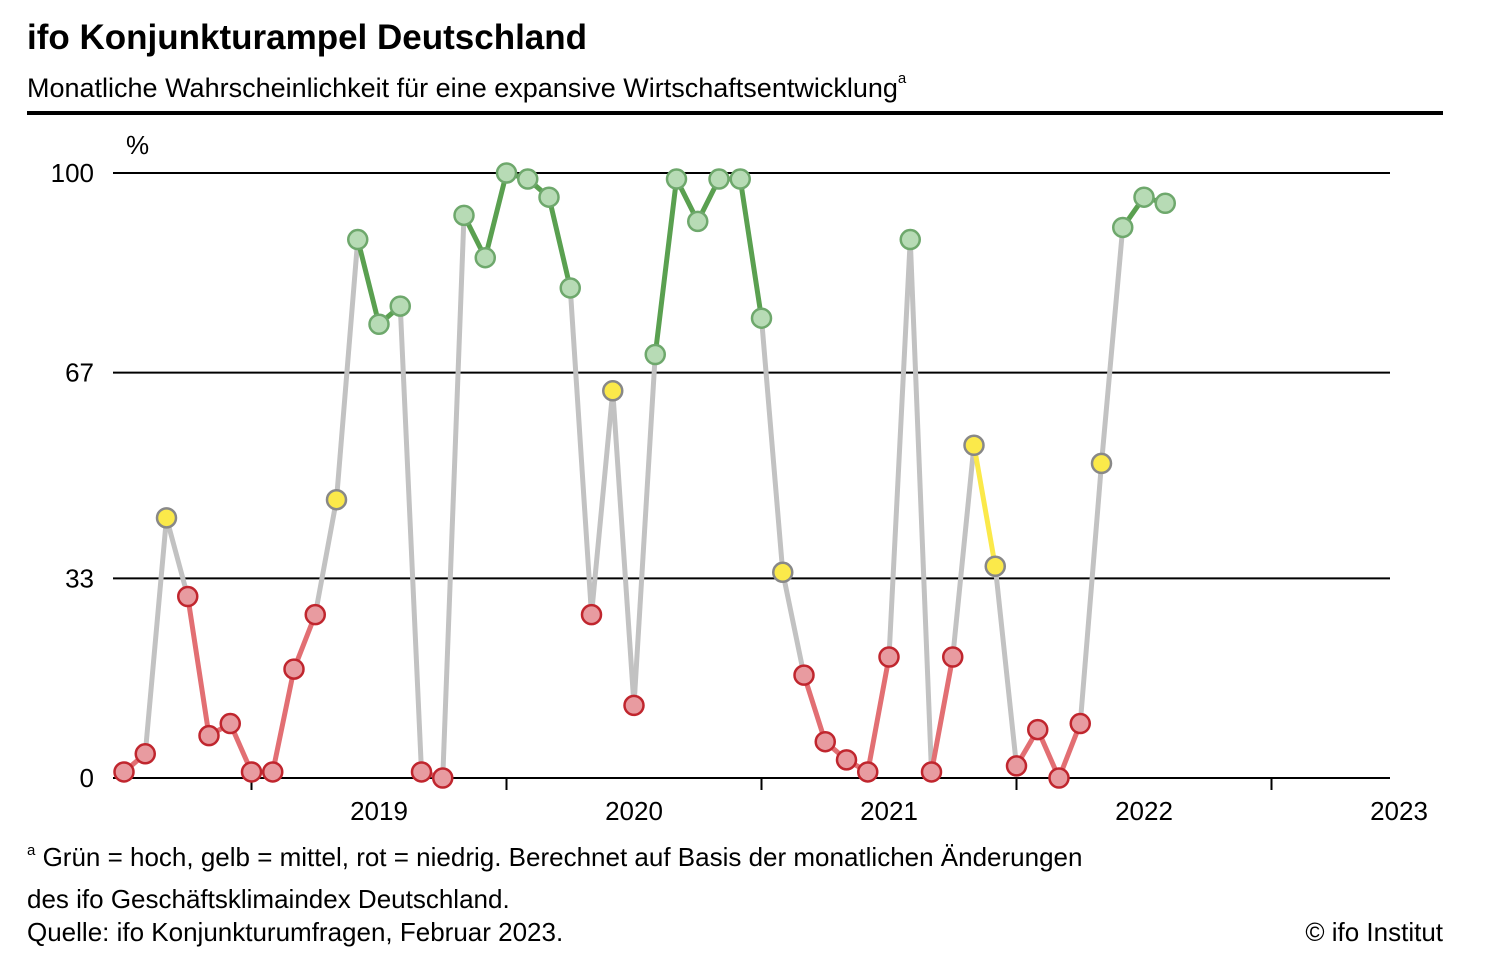 The image size is (1491, 974). What do you see at coordinates (31, 850) in the screenshot?
I see `footnote-mark: a` at bounding box center [31, 850].